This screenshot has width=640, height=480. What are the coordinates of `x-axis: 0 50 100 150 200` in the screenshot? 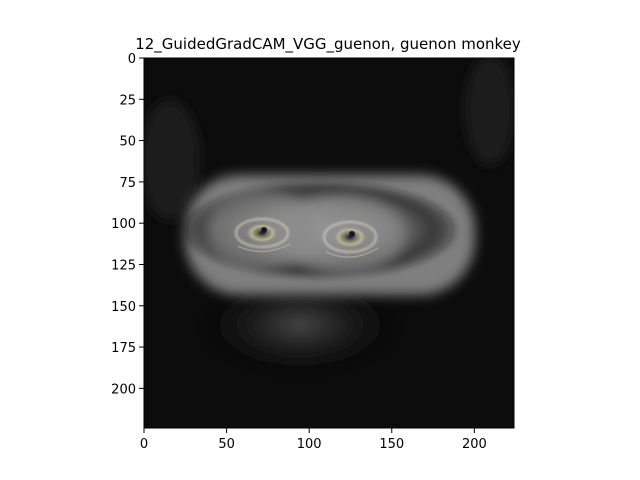 It's located at (313, 440).